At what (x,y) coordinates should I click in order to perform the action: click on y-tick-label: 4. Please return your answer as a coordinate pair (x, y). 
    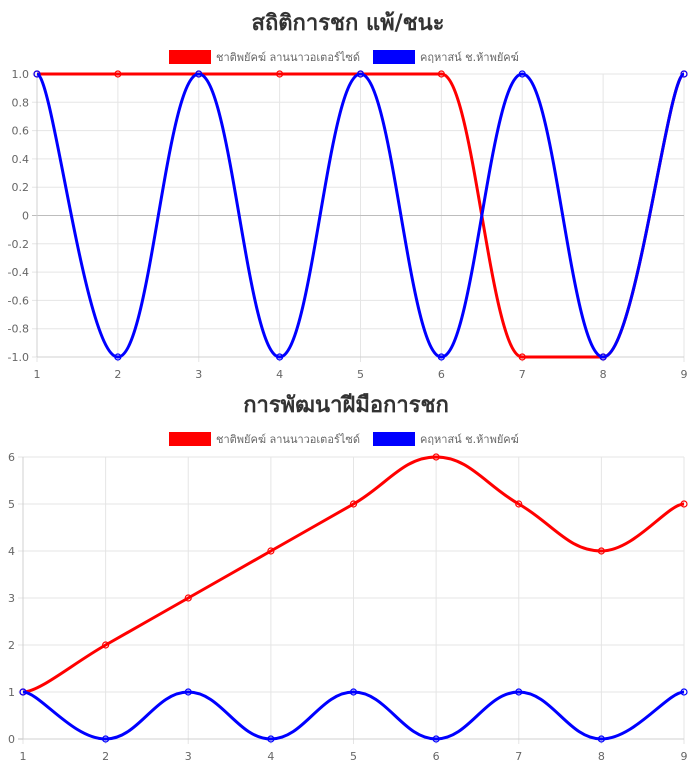
    Looking at the image, I should click on (11, 551).